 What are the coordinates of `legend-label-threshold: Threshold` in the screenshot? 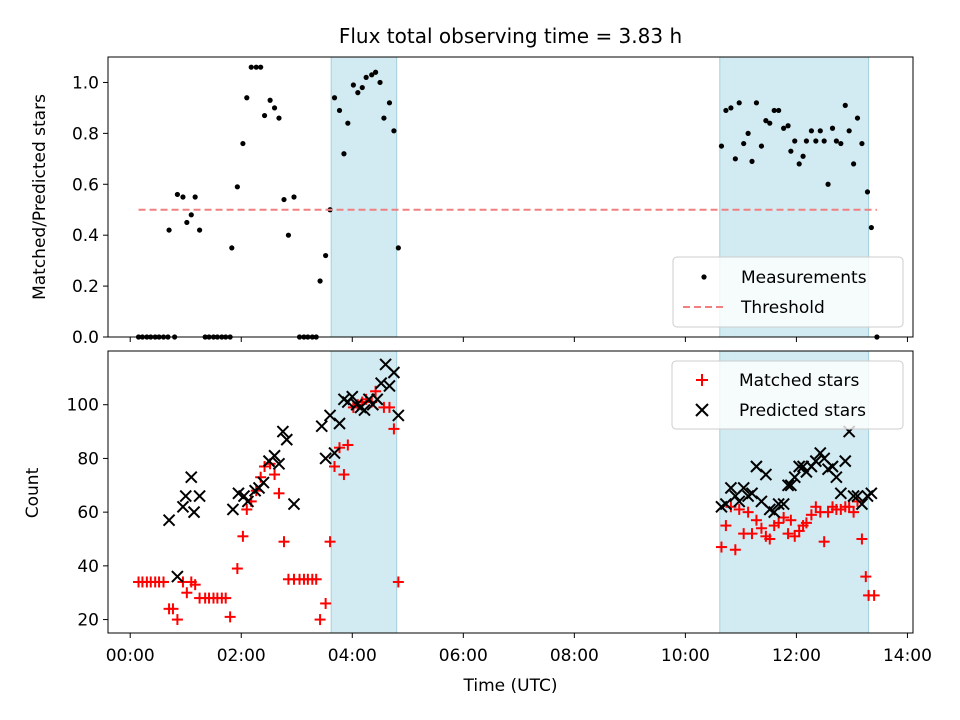 It's located at (782, 308).